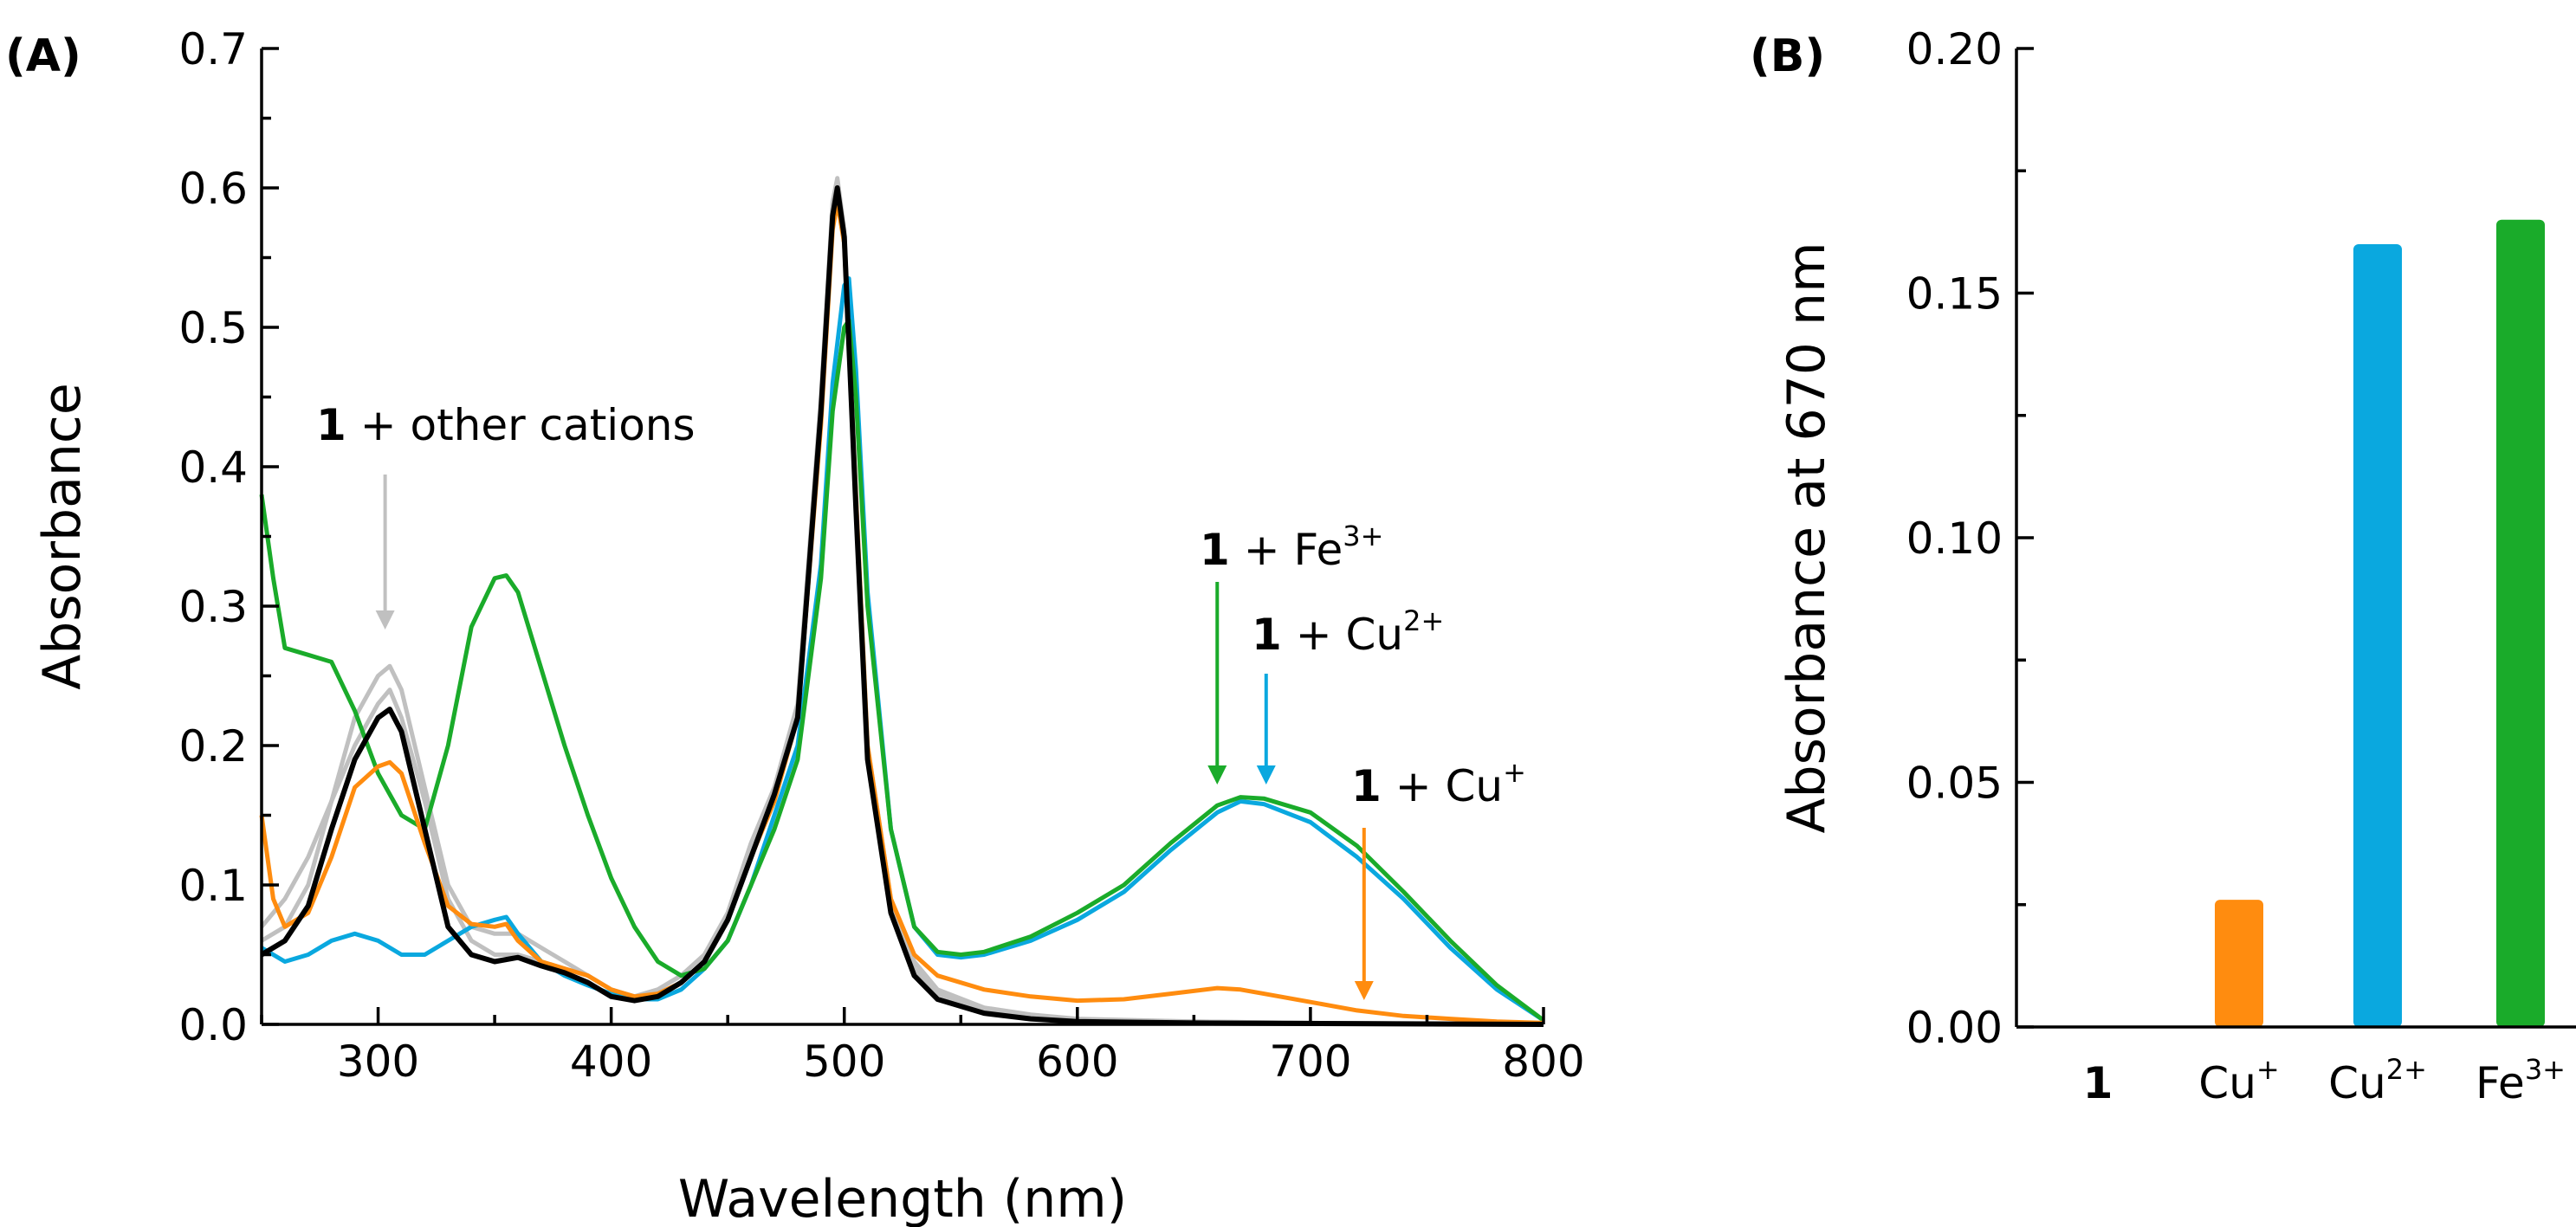 The height and width of the screenshot is (1227, 2576). What do you see at coordinates (1807, 537) in the screenshot?
I see `b-y-axis-title: Absorbance at 670 nm` at bounding box center [1807, 537].